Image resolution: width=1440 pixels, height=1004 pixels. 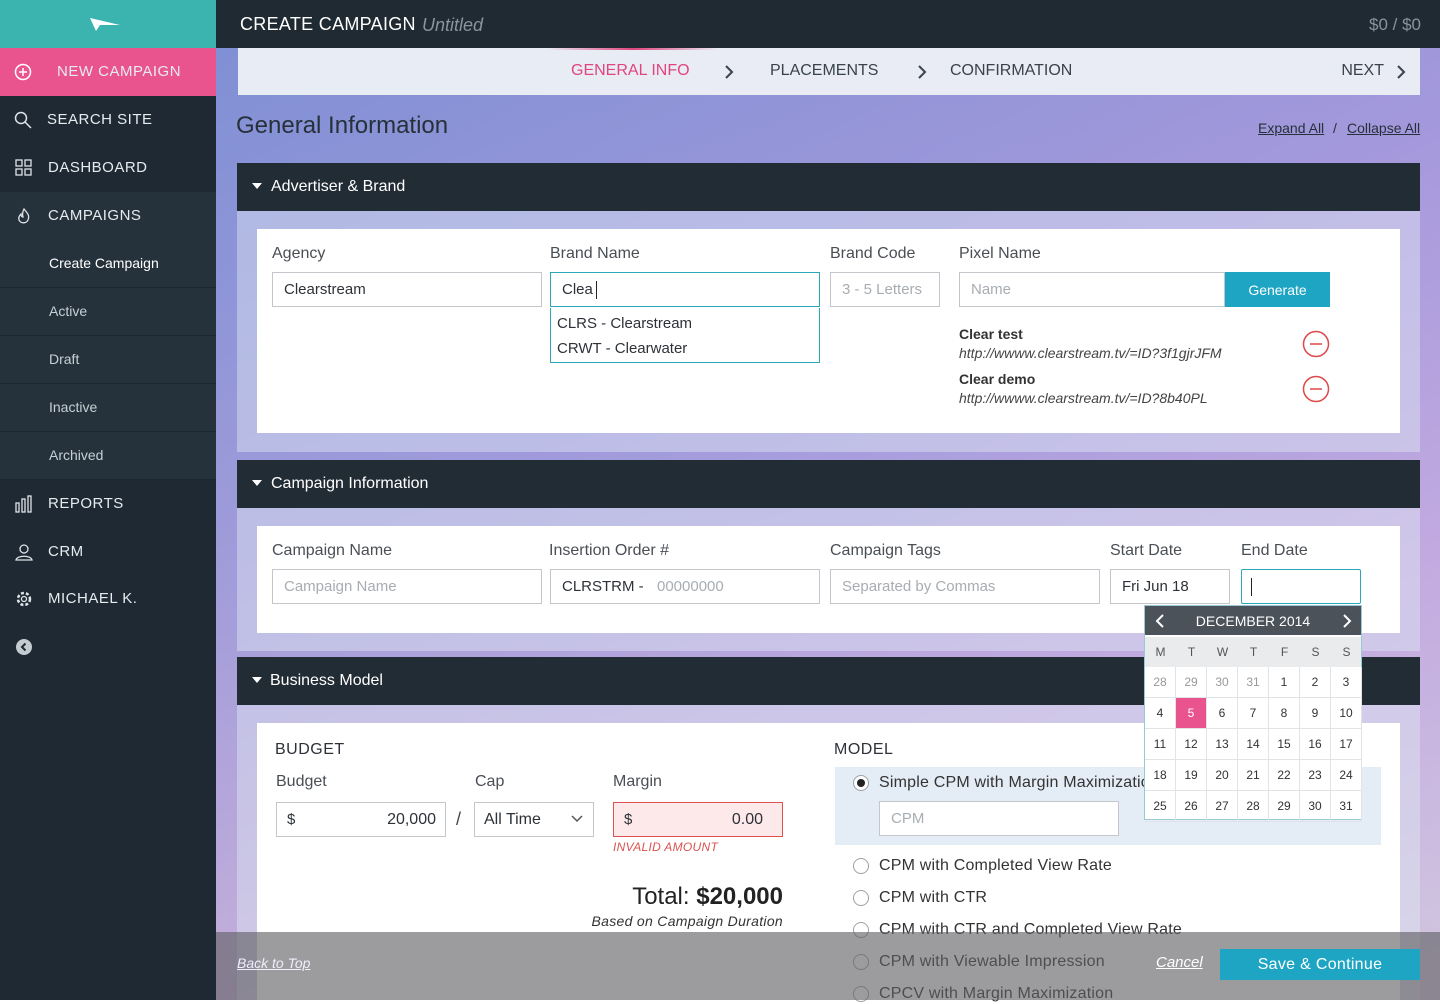 I want to click on brand-code-input: 3 - 5 Letters, so click(x=885, y=289).